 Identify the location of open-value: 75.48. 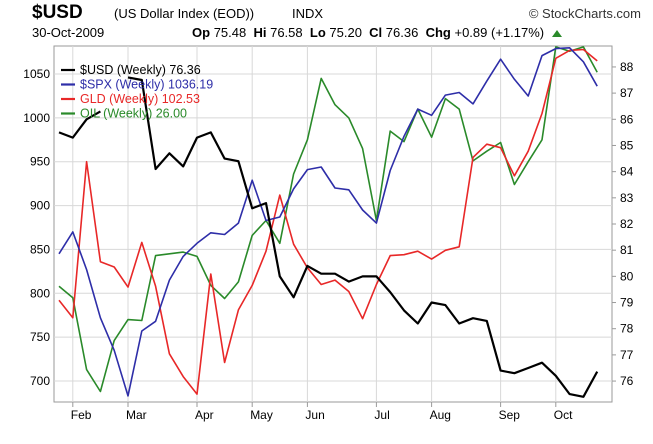
(230, 32).